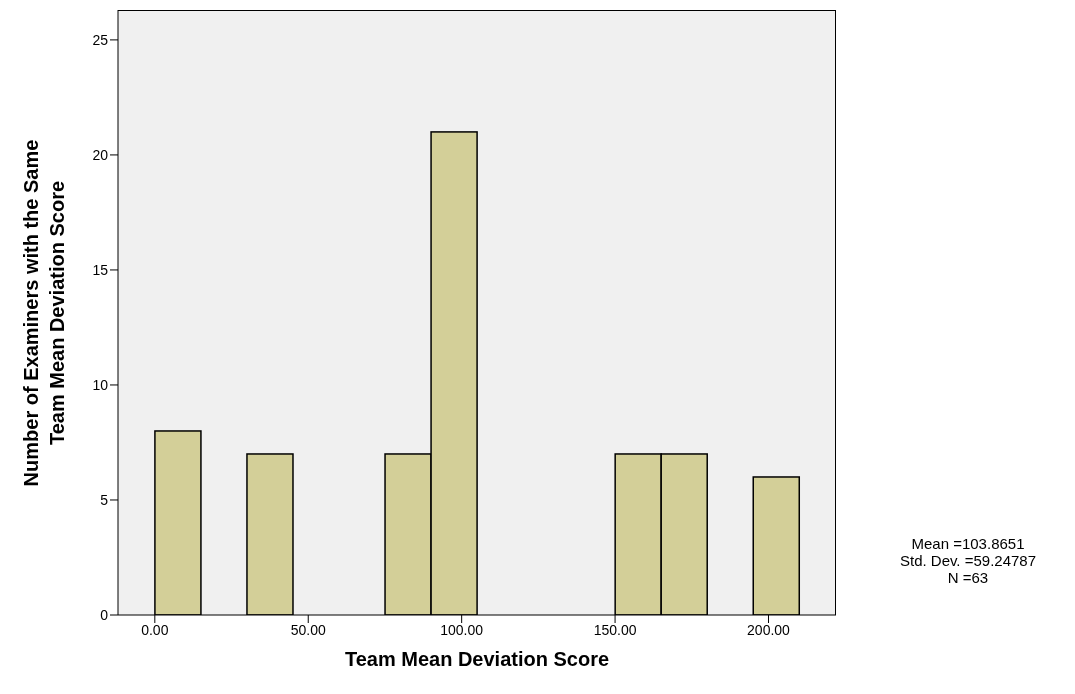 The width and height of the screenshot is (1075, 694). I want to click on x-tick-label: 0.00, so click(155, 629).